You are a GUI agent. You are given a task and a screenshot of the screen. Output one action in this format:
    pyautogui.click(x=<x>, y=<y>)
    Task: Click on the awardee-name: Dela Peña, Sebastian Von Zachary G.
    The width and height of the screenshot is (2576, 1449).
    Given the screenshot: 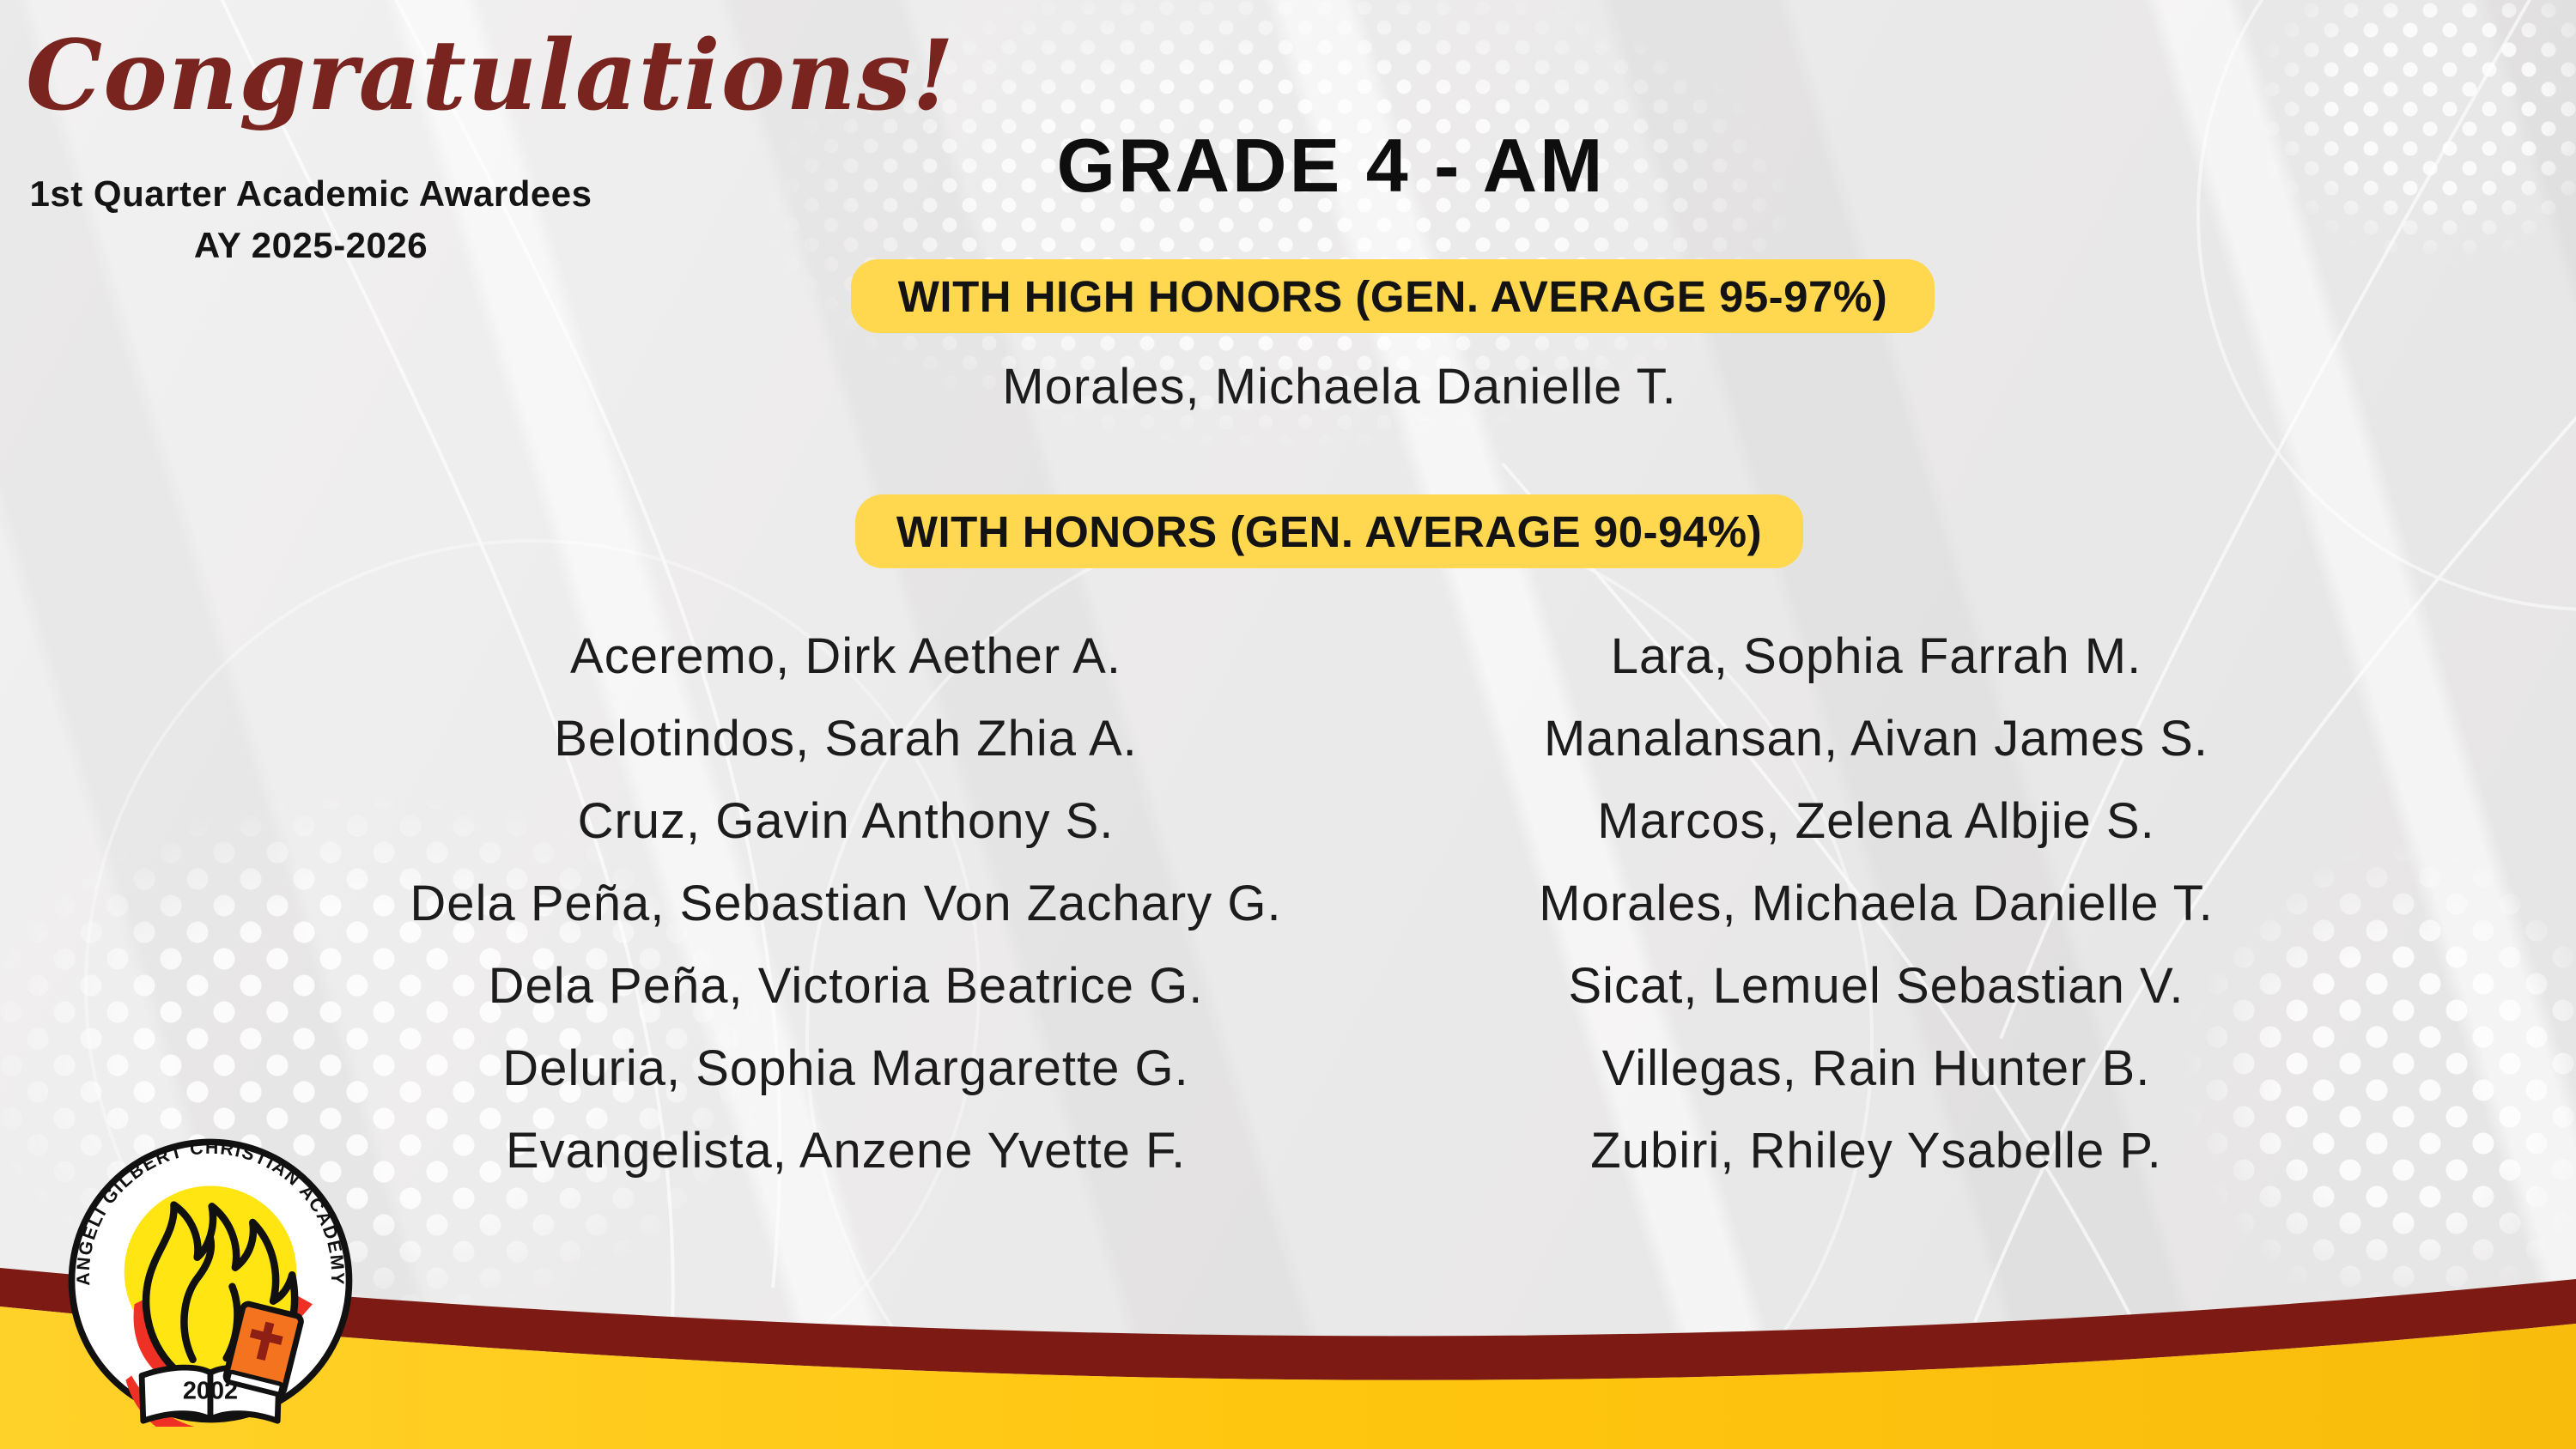 What is the action you would take?
    pyautogui.click(x=846, y=903)
    